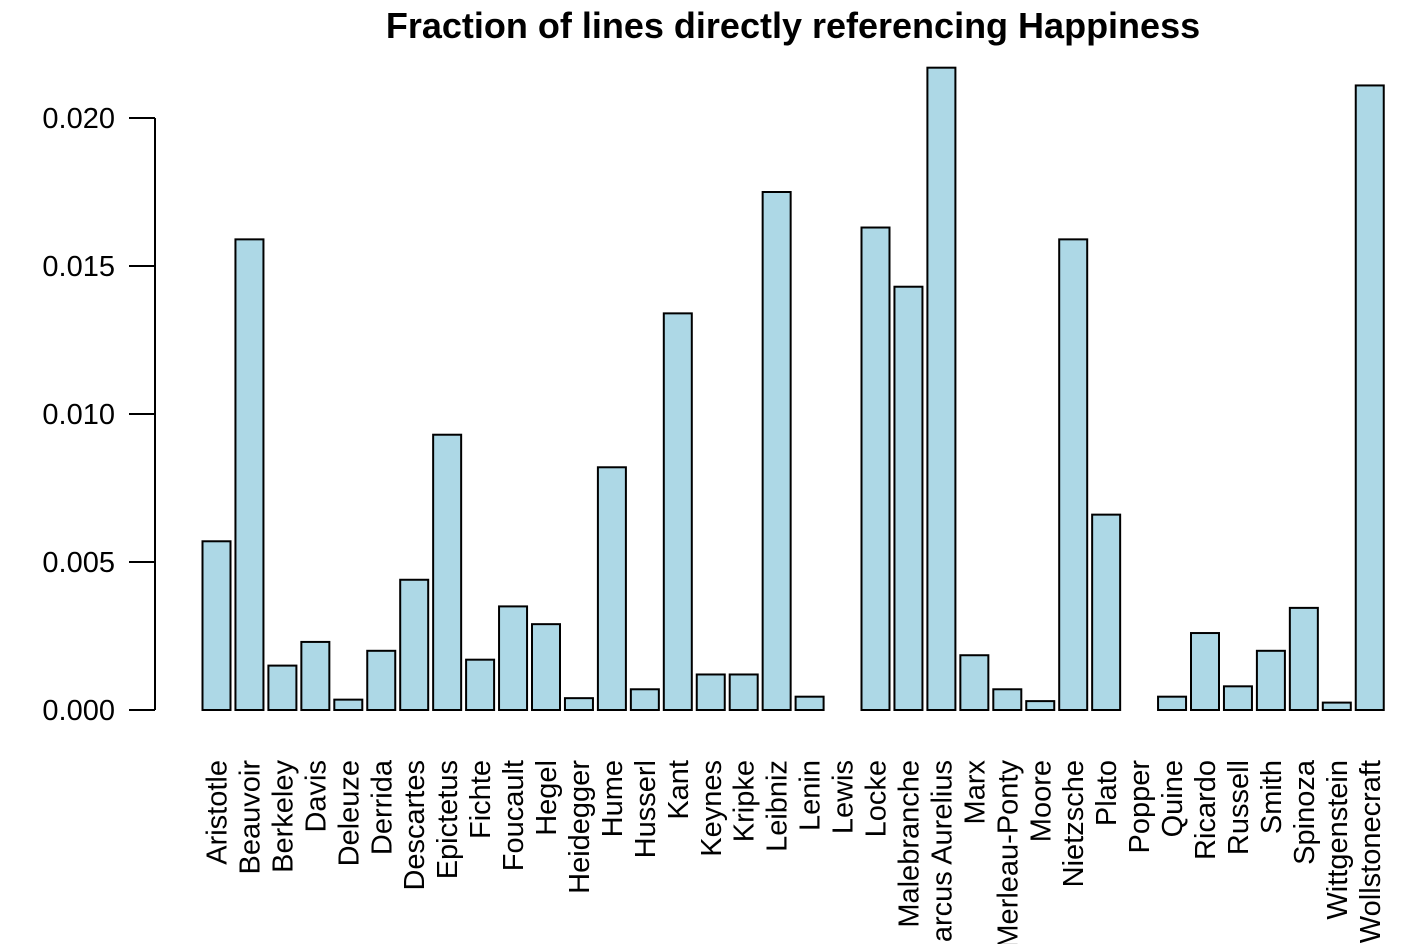 The height and width of the screenshot is (944, 1414). What do you see at coordinates (1007, 700) in the screenshot?
I see `bar-merleau-ponty` at bounding box center [1007, 700].